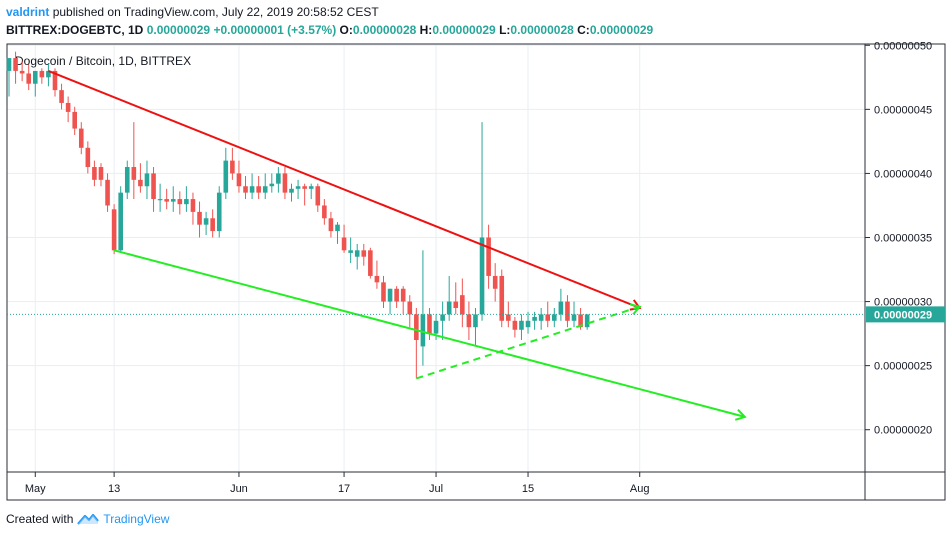  I want to click on author-link: valdrint, so click(28, 12).